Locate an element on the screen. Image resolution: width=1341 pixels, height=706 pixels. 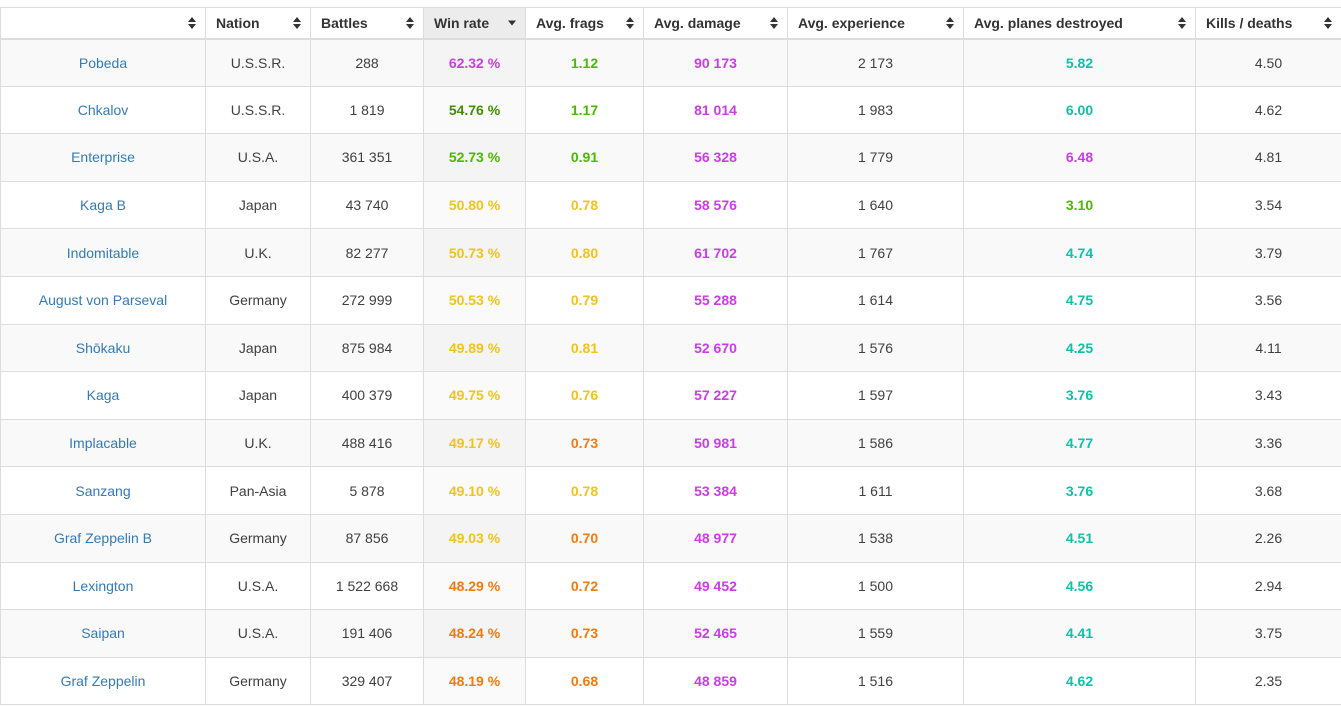
ship-link: Chkalov is located at coordinates (103, 109).